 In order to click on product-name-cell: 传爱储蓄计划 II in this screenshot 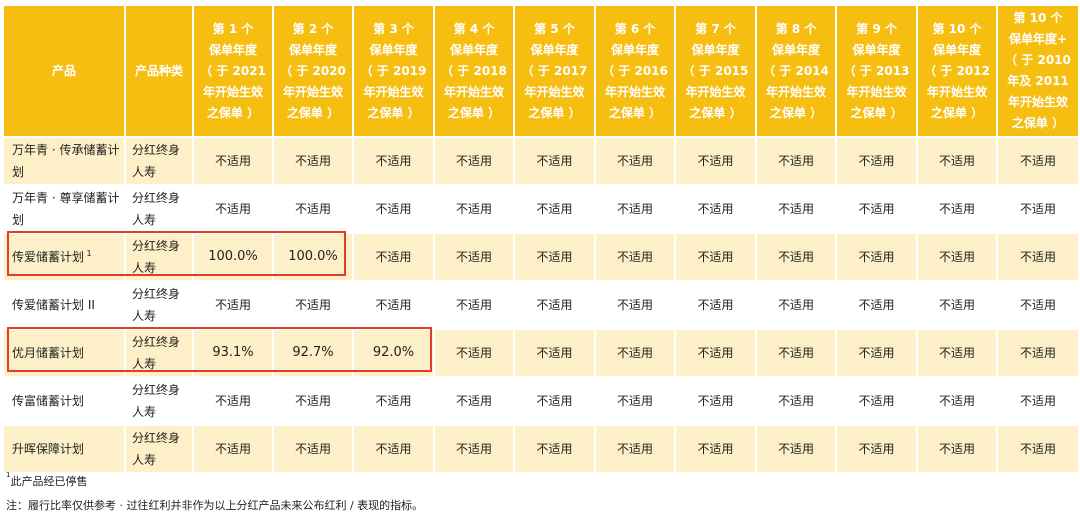, I will do `click(64, 305)`.